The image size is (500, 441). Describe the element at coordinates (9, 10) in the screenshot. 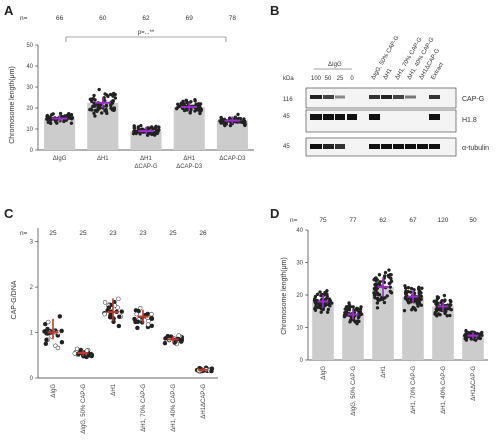

I see `panel-a-letter: A` at that location.